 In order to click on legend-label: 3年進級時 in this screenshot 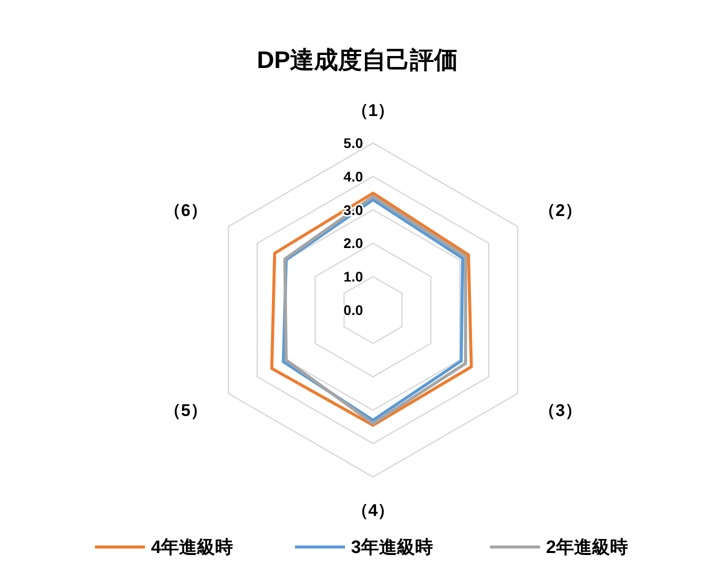, I will do `click(392, 547)`.